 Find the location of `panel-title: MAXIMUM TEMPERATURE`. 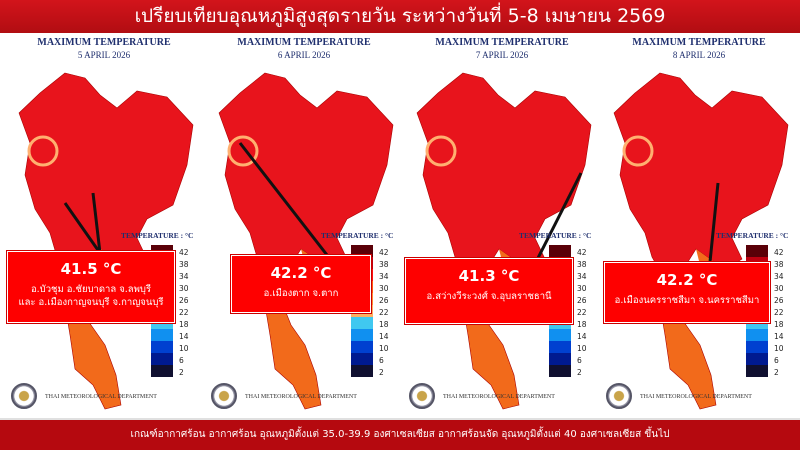

panel-title: MAXIMUM TEMPERATURE is located at coordinates (699, 42).